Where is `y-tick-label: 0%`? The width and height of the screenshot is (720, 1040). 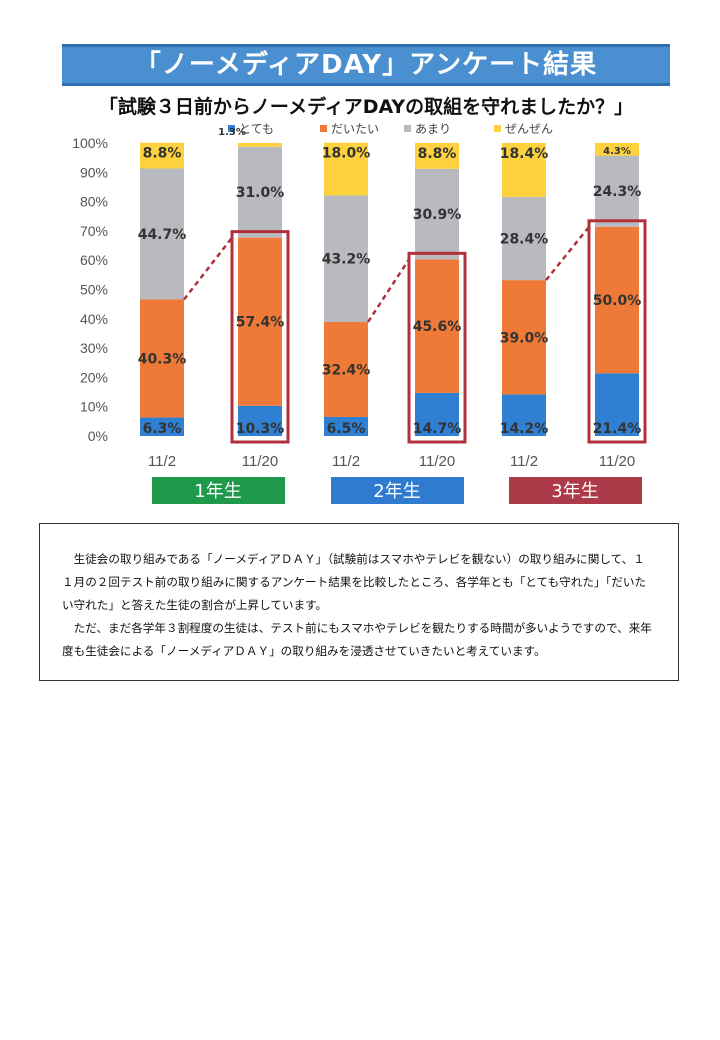
y-tick-label: 0% is located at coordinates (98, 436).